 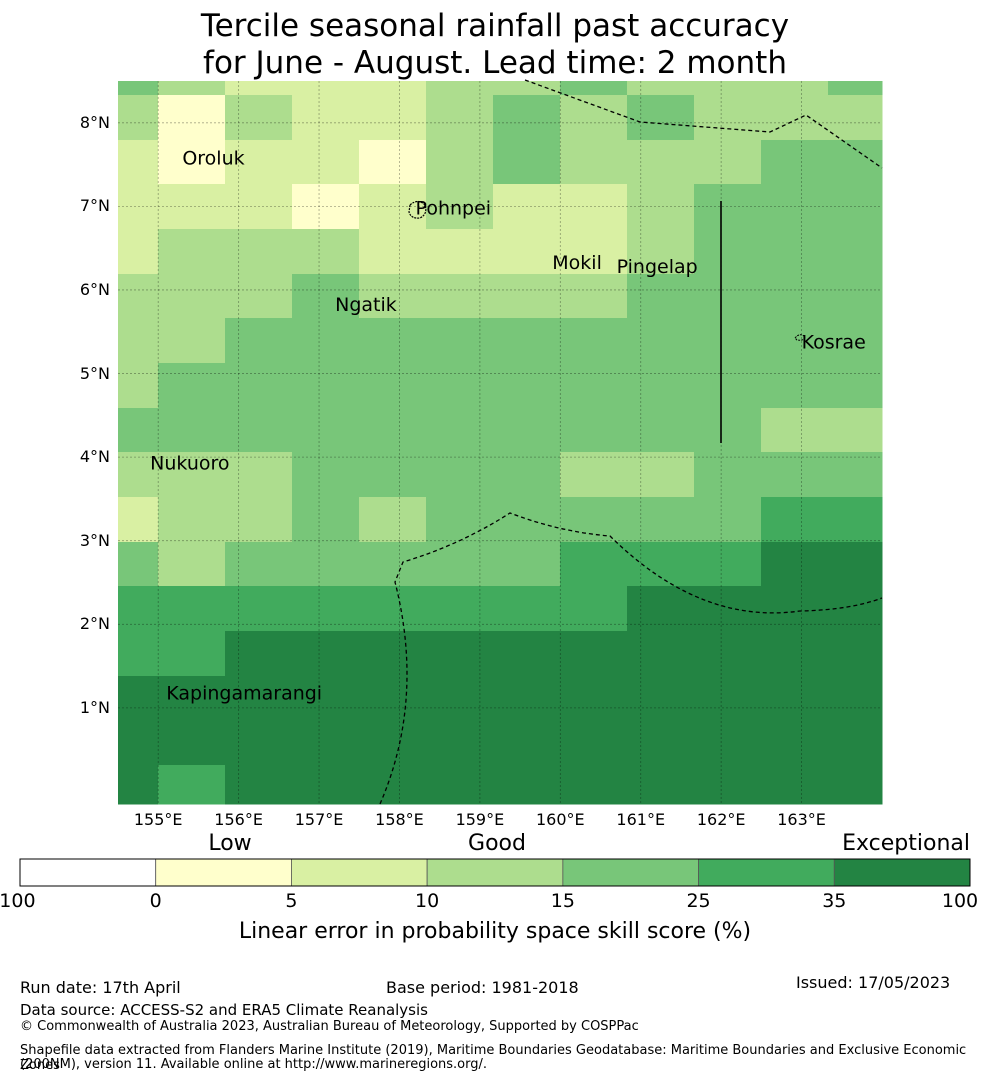 What do you see at coordinates (497, 843) in the screenshot?
I see `colorbar-category-label: Good` at bounding box center [497, 843].